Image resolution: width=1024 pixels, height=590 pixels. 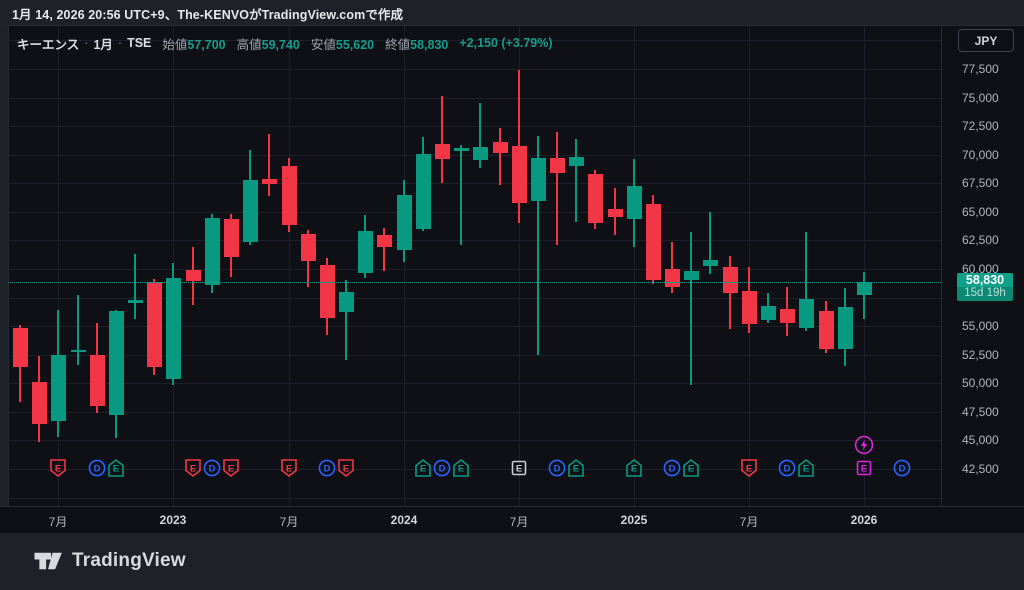 I want to click on price-tick-label: 72,500, so click(x=980, y=126).